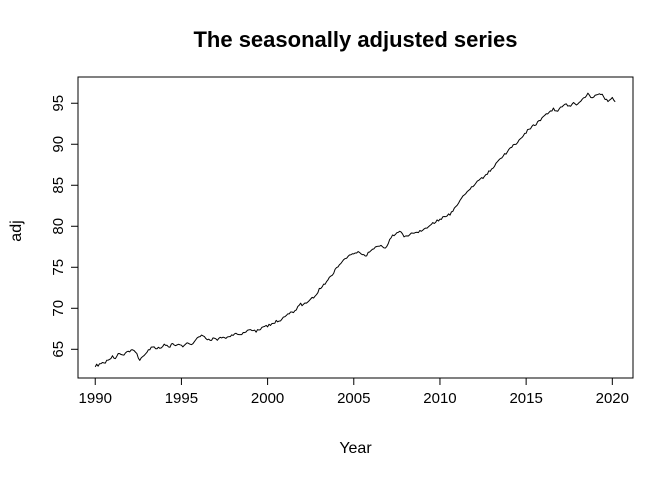  What do you see at coordinates (58, 185) in the screenshot?
I see `y-tick-label: 85` at bounding box center [58, 185].